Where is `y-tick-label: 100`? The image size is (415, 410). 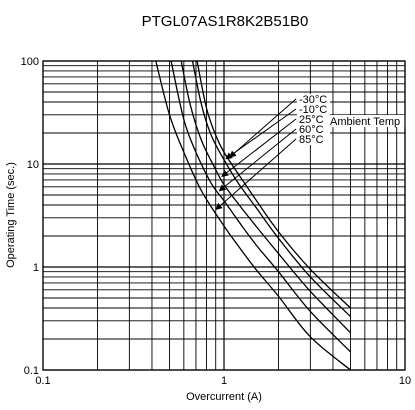 y-tick-label: 100 is located at coordinates (30, 62).